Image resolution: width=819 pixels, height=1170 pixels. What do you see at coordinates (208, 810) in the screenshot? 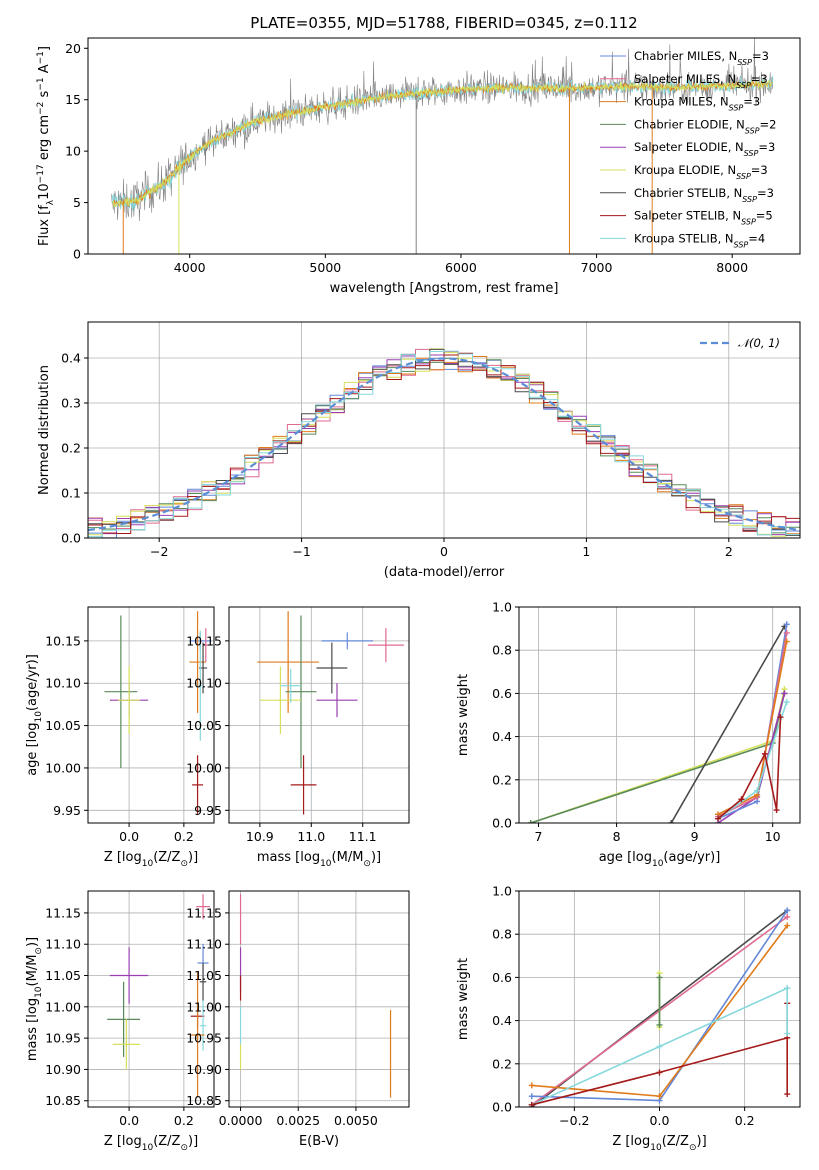
I see `y-tick-label: 9.95` at bounding box center [208, 810].